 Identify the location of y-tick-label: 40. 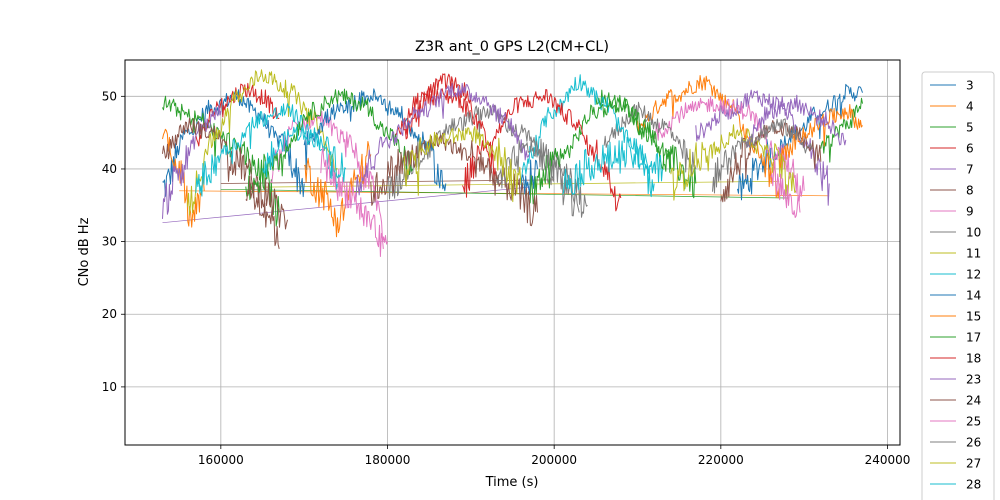
(109, 169).